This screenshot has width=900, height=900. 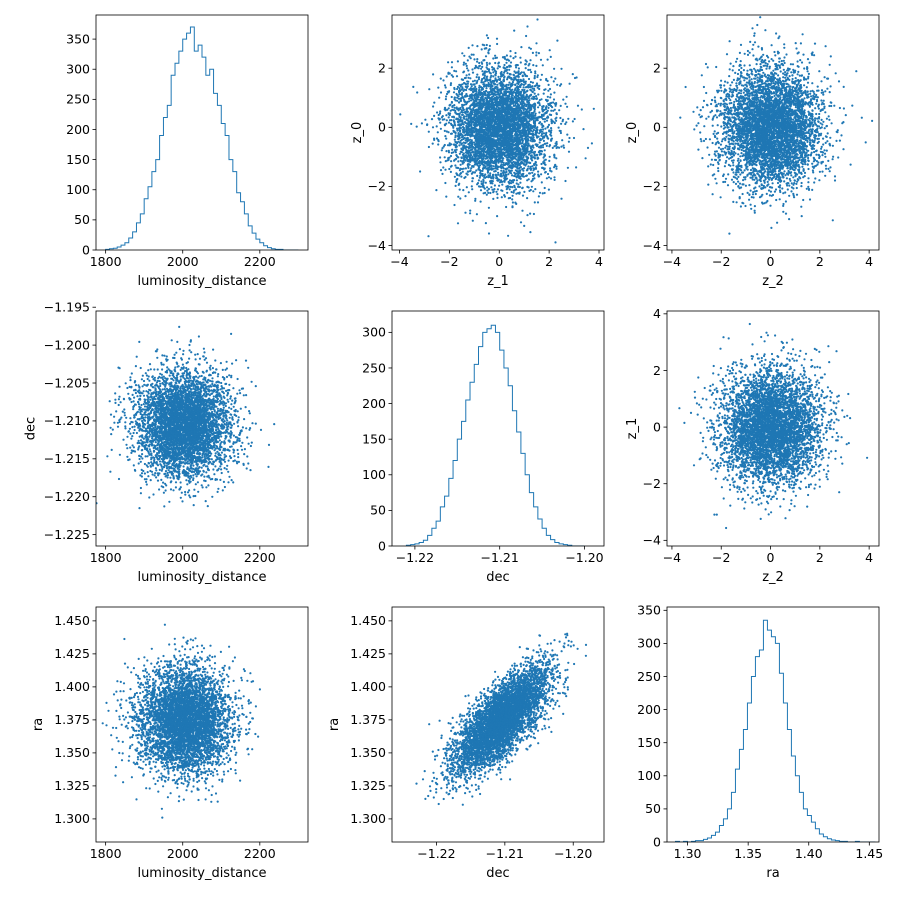 I want to click on y-tick-label: 100, so click(x=78, y=189).